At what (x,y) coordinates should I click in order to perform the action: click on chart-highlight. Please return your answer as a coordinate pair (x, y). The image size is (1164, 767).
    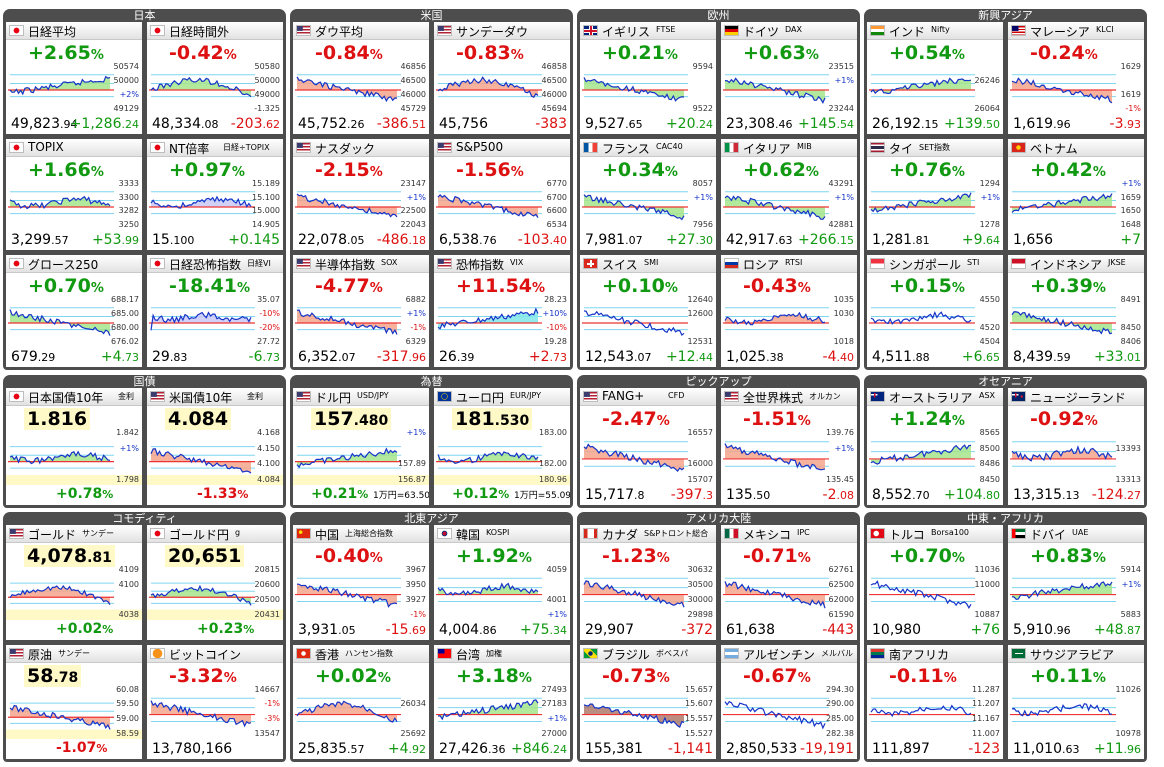
    Looking at the image, I should click on (74, 614).